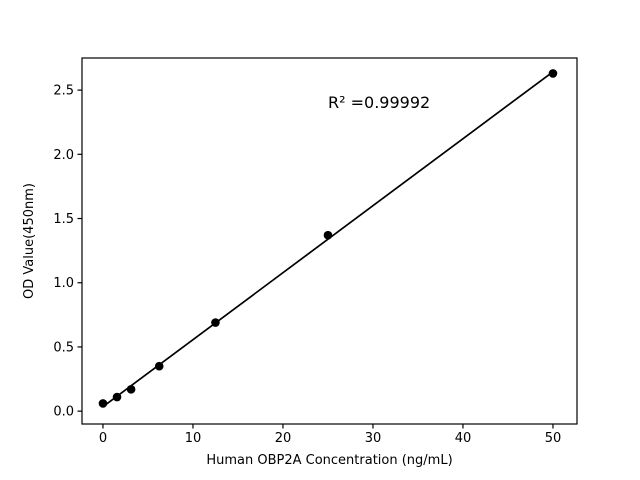 The height and width of the screenshot is (480, 640). I want to click on y-tick-label: 1.0, so click(63, 283).